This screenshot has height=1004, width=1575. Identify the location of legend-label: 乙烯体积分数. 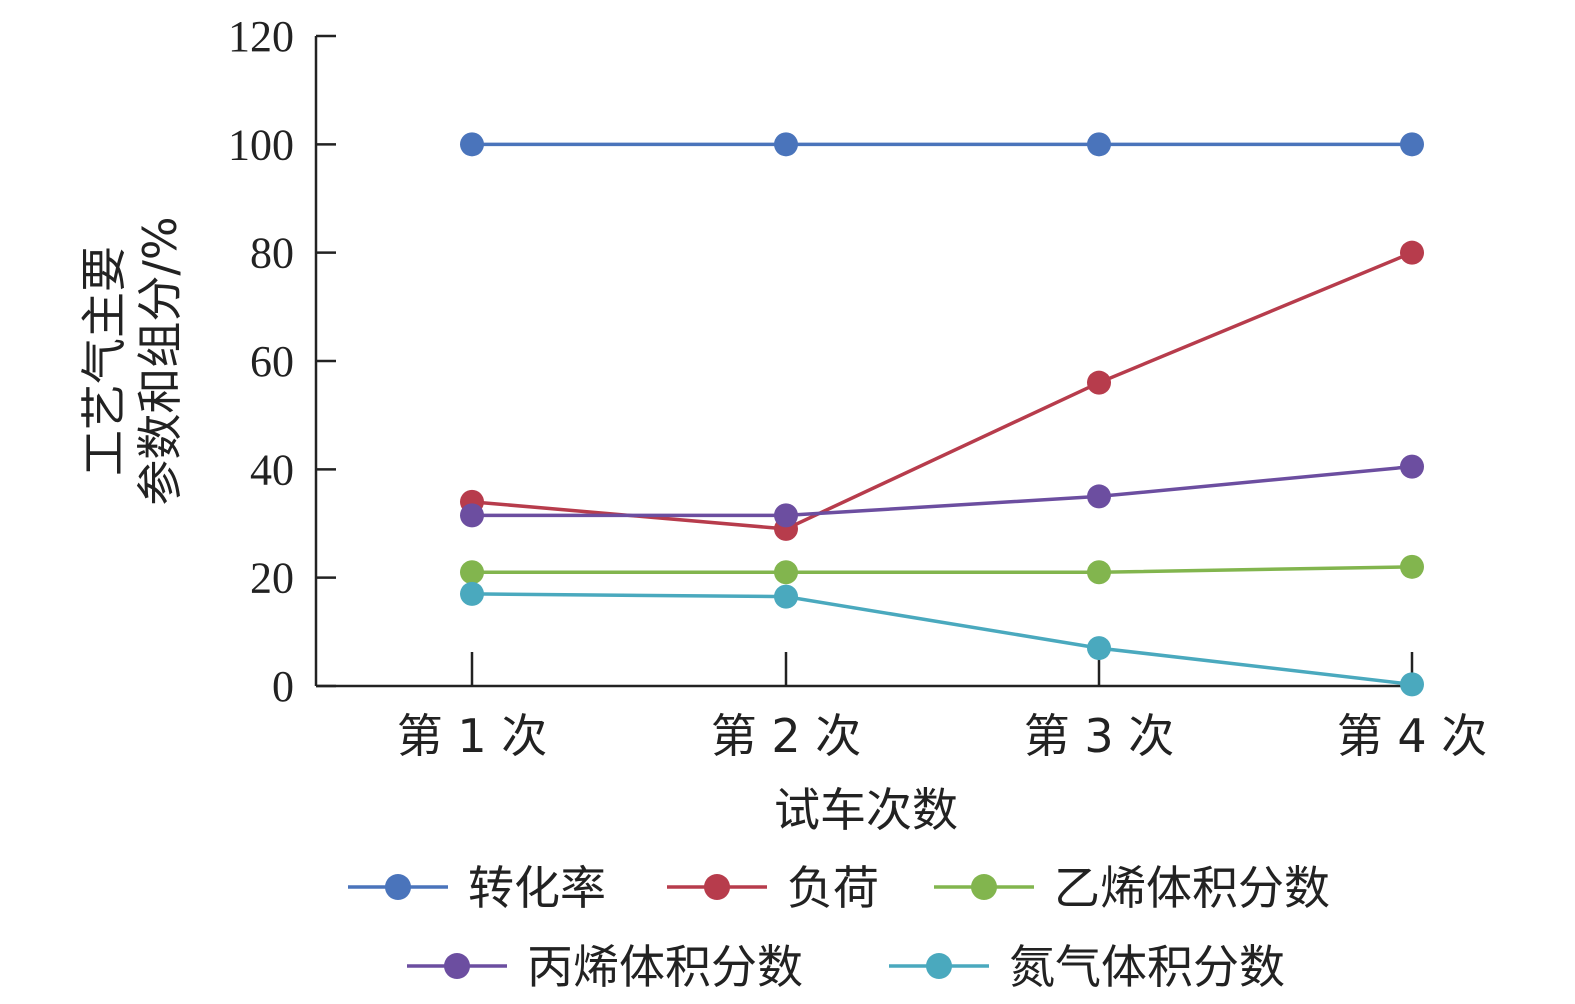
(1192, 888).